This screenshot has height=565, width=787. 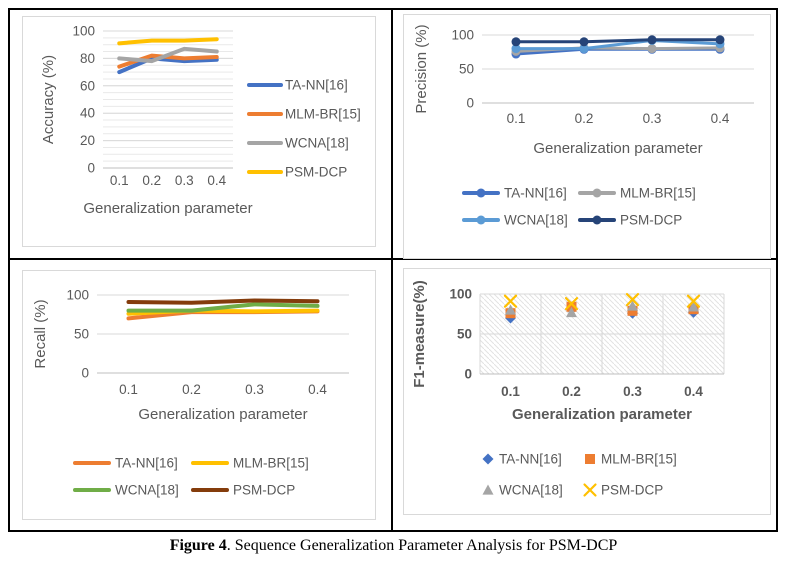 I want to click on figure-caption-label: Figure 4, so click(x=198, y=545).